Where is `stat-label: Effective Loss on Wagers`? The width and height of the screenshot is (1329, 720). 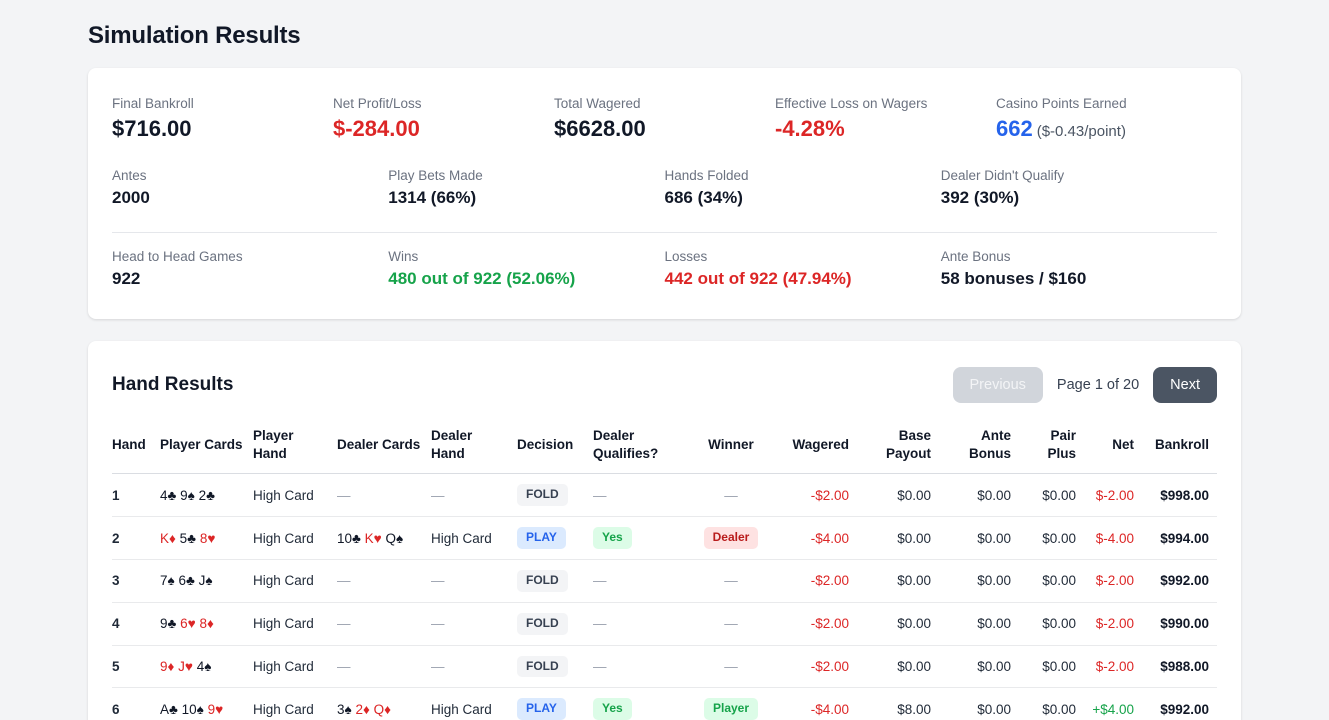 stat-label: Effective Loss on Wagers is located at coordinates (851, 103).